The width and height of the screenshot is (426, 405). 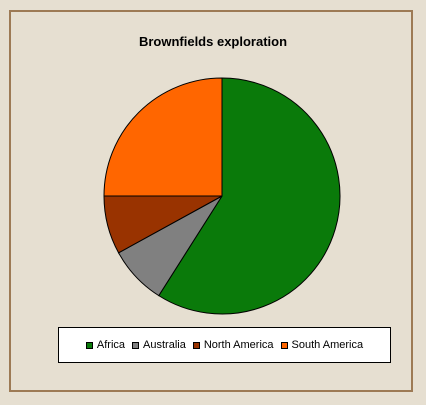 I want to click on legend-item: South America, so click(x=322, y=345).